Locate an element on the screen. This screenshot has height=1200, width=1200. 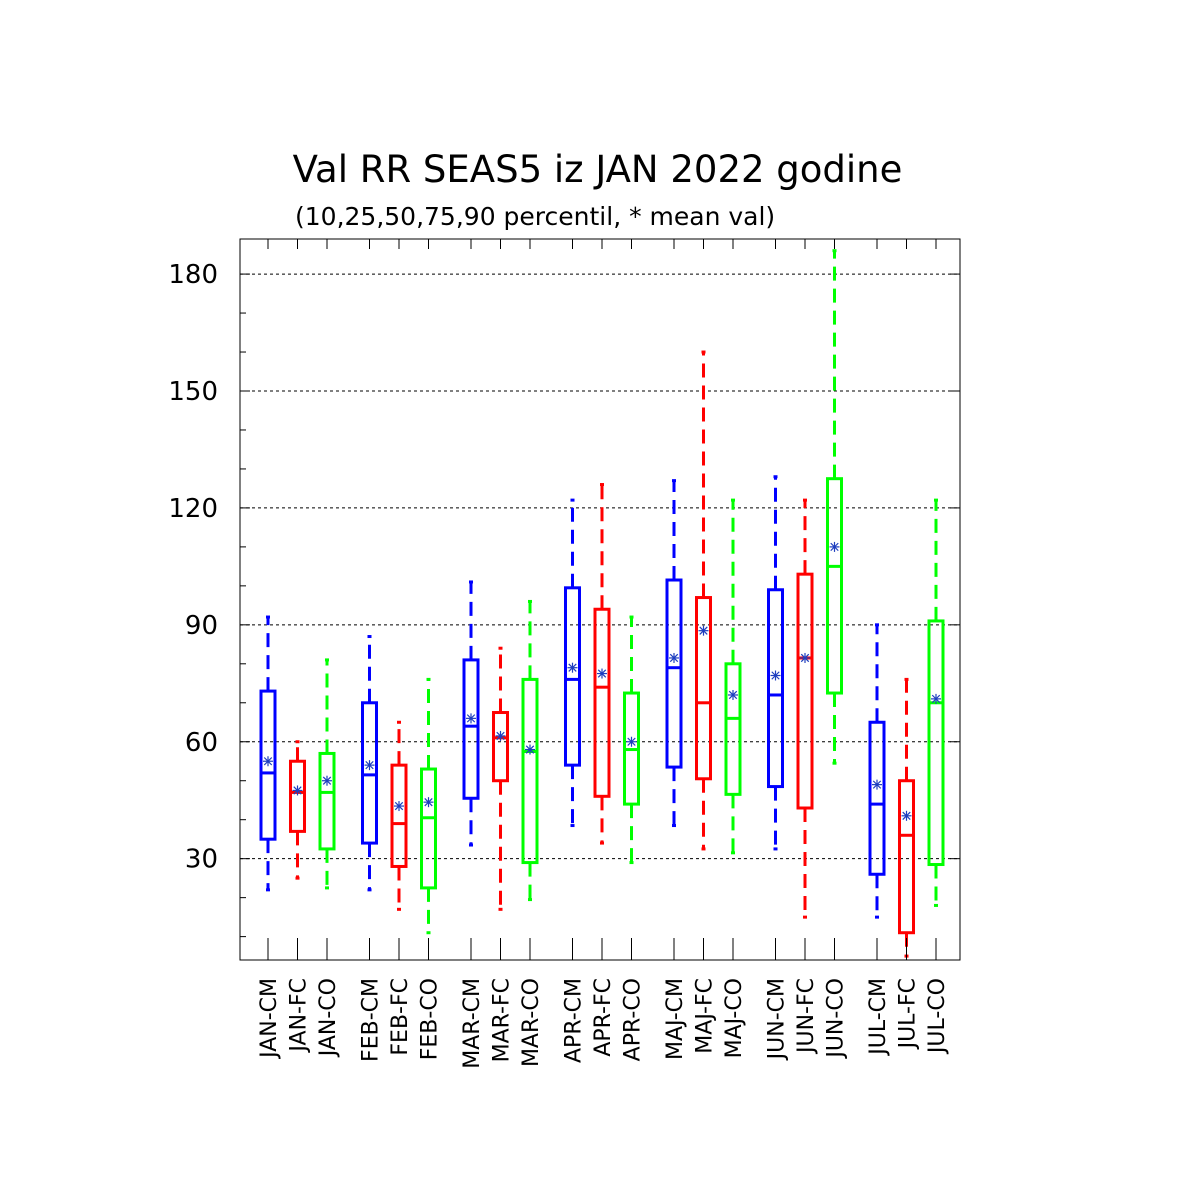
x-tick-label: MAR-CO is located at coordinates (531, 1022).